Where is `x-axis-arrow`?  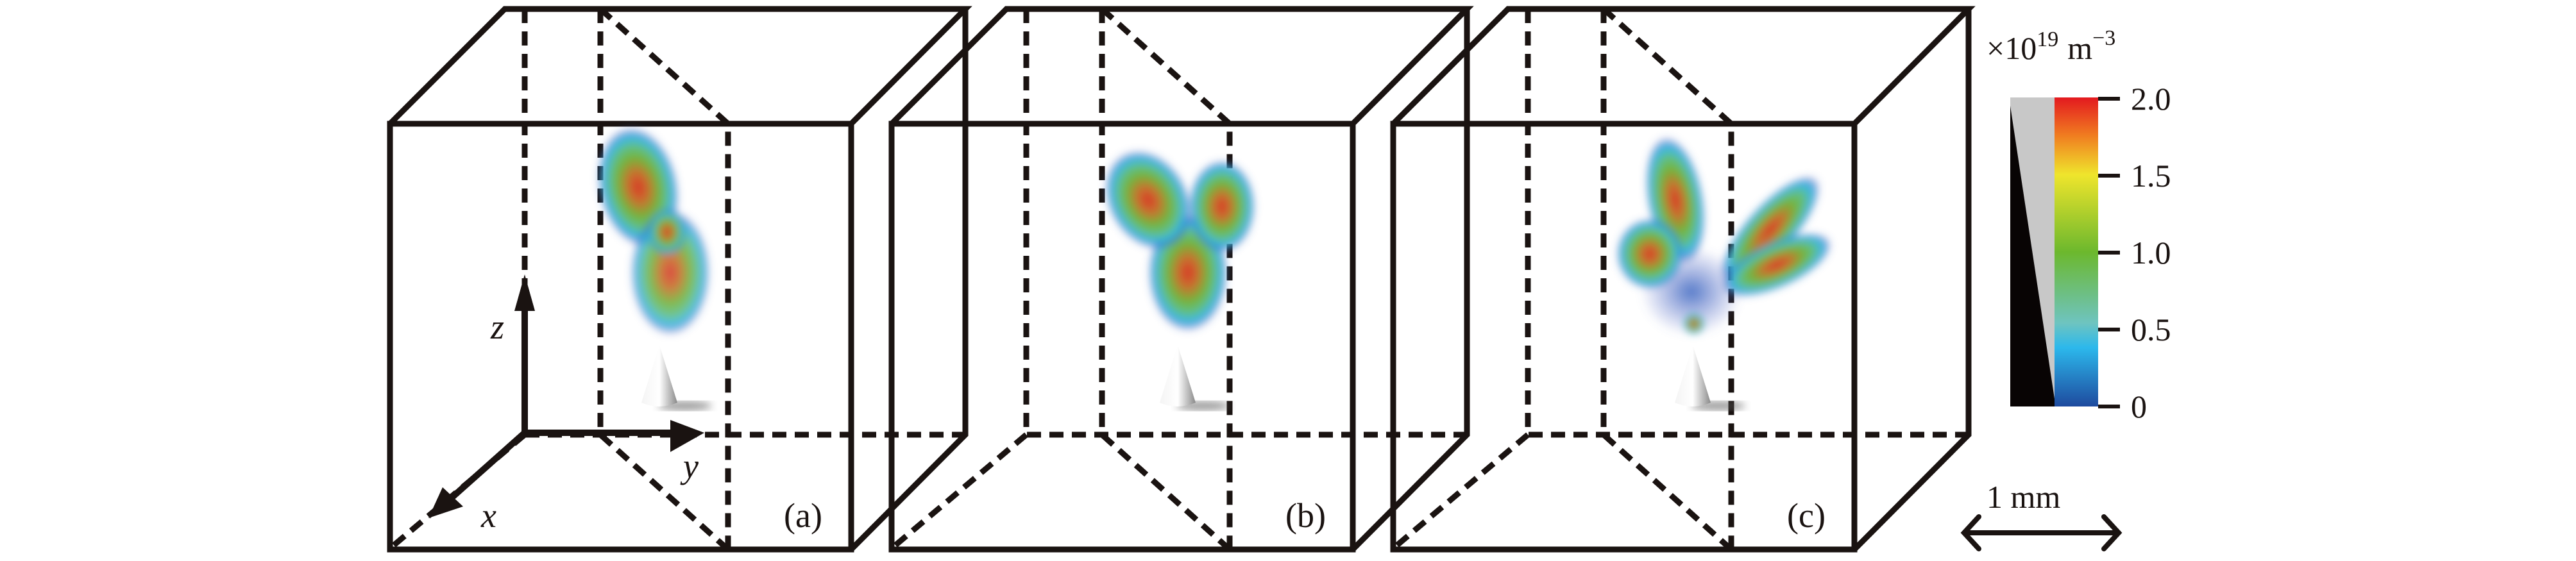
x-axis-arrow is located at coordinates (486, 466).